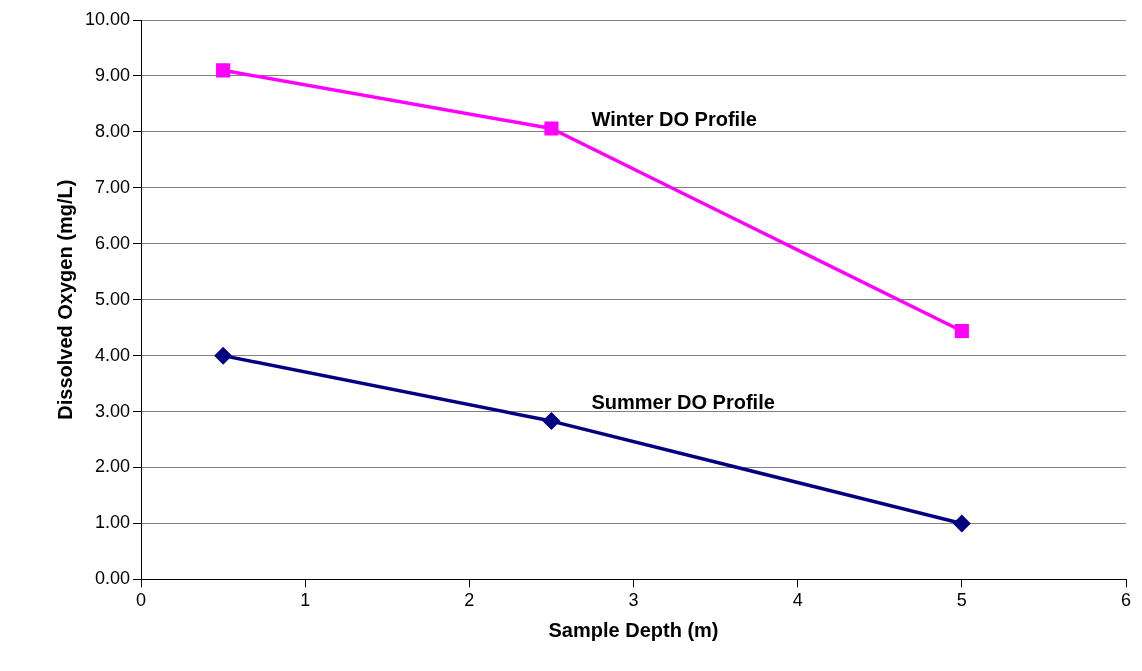  What do you see at coordinates (141, 600) in the screenshot?
I see `x-tick-label: 0` at bounding box center [141, 600].